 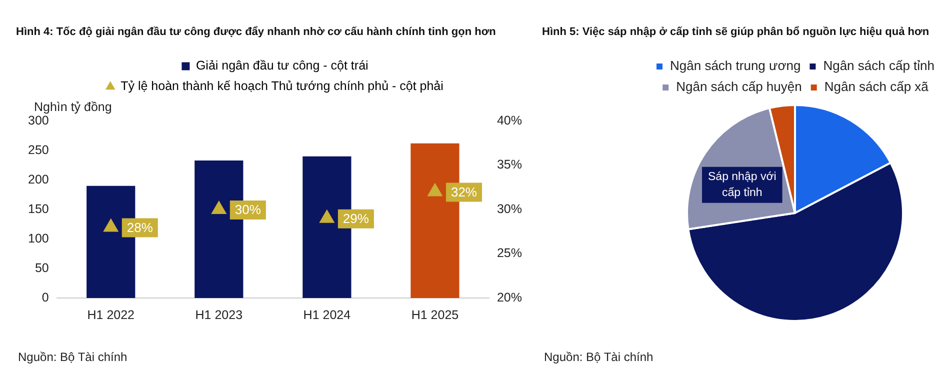 I want to click on legend-label: Ngân sách cấp xã, so click(x=877, y=86).